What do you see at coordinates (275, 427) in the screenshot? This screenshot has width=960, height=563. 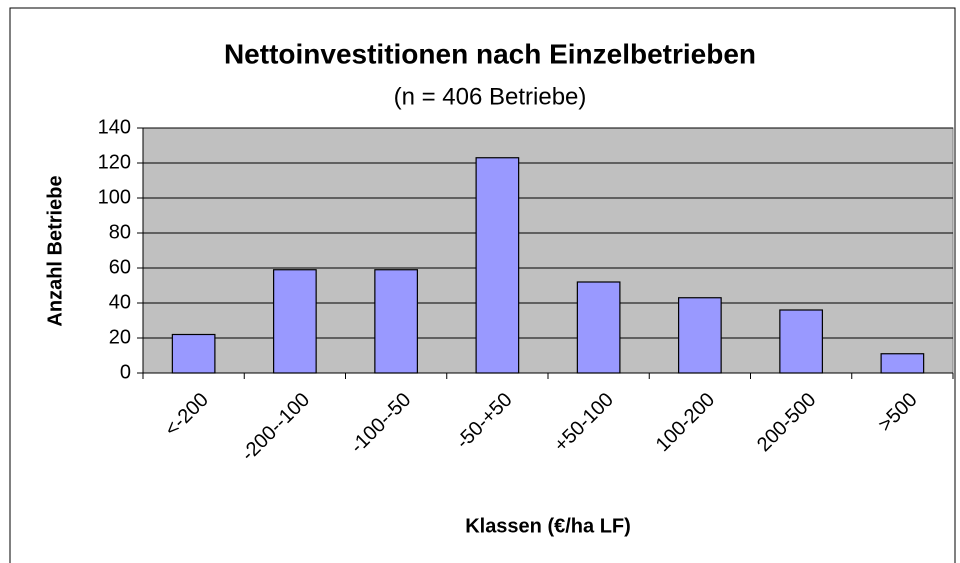 I see `x-tick-label: -200--100` at bounding box center [275, 427].